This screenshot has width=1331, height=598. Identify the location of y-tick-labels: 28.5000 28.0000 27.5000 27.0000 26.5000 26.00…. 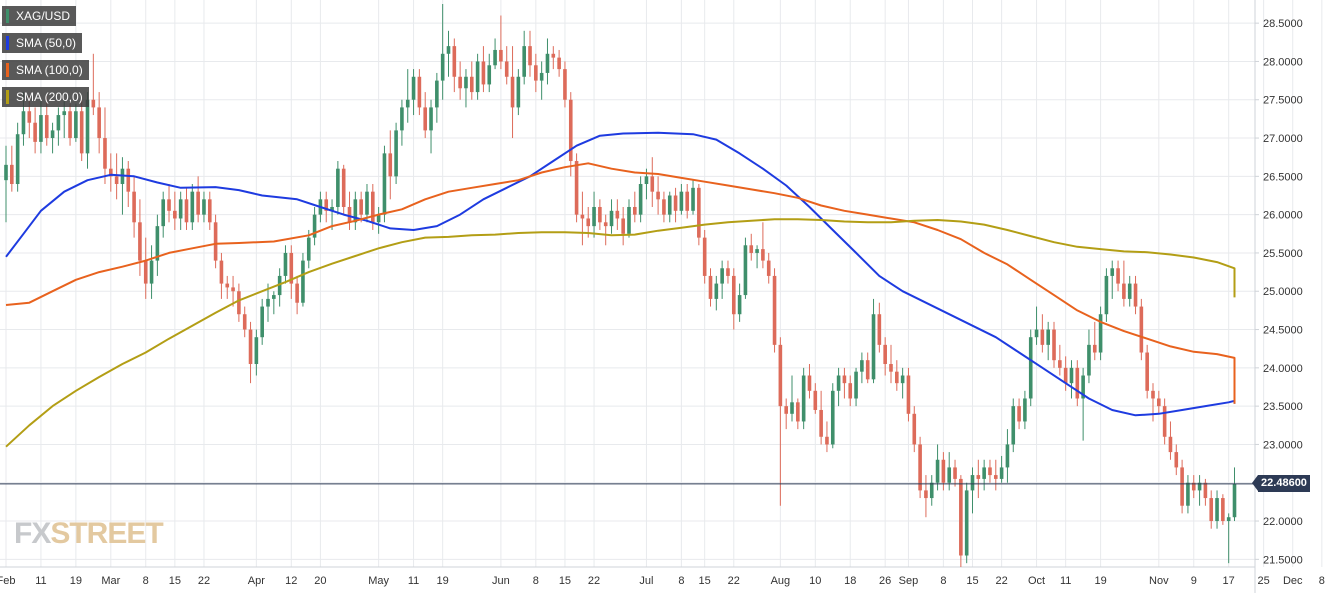
(1279, 292).